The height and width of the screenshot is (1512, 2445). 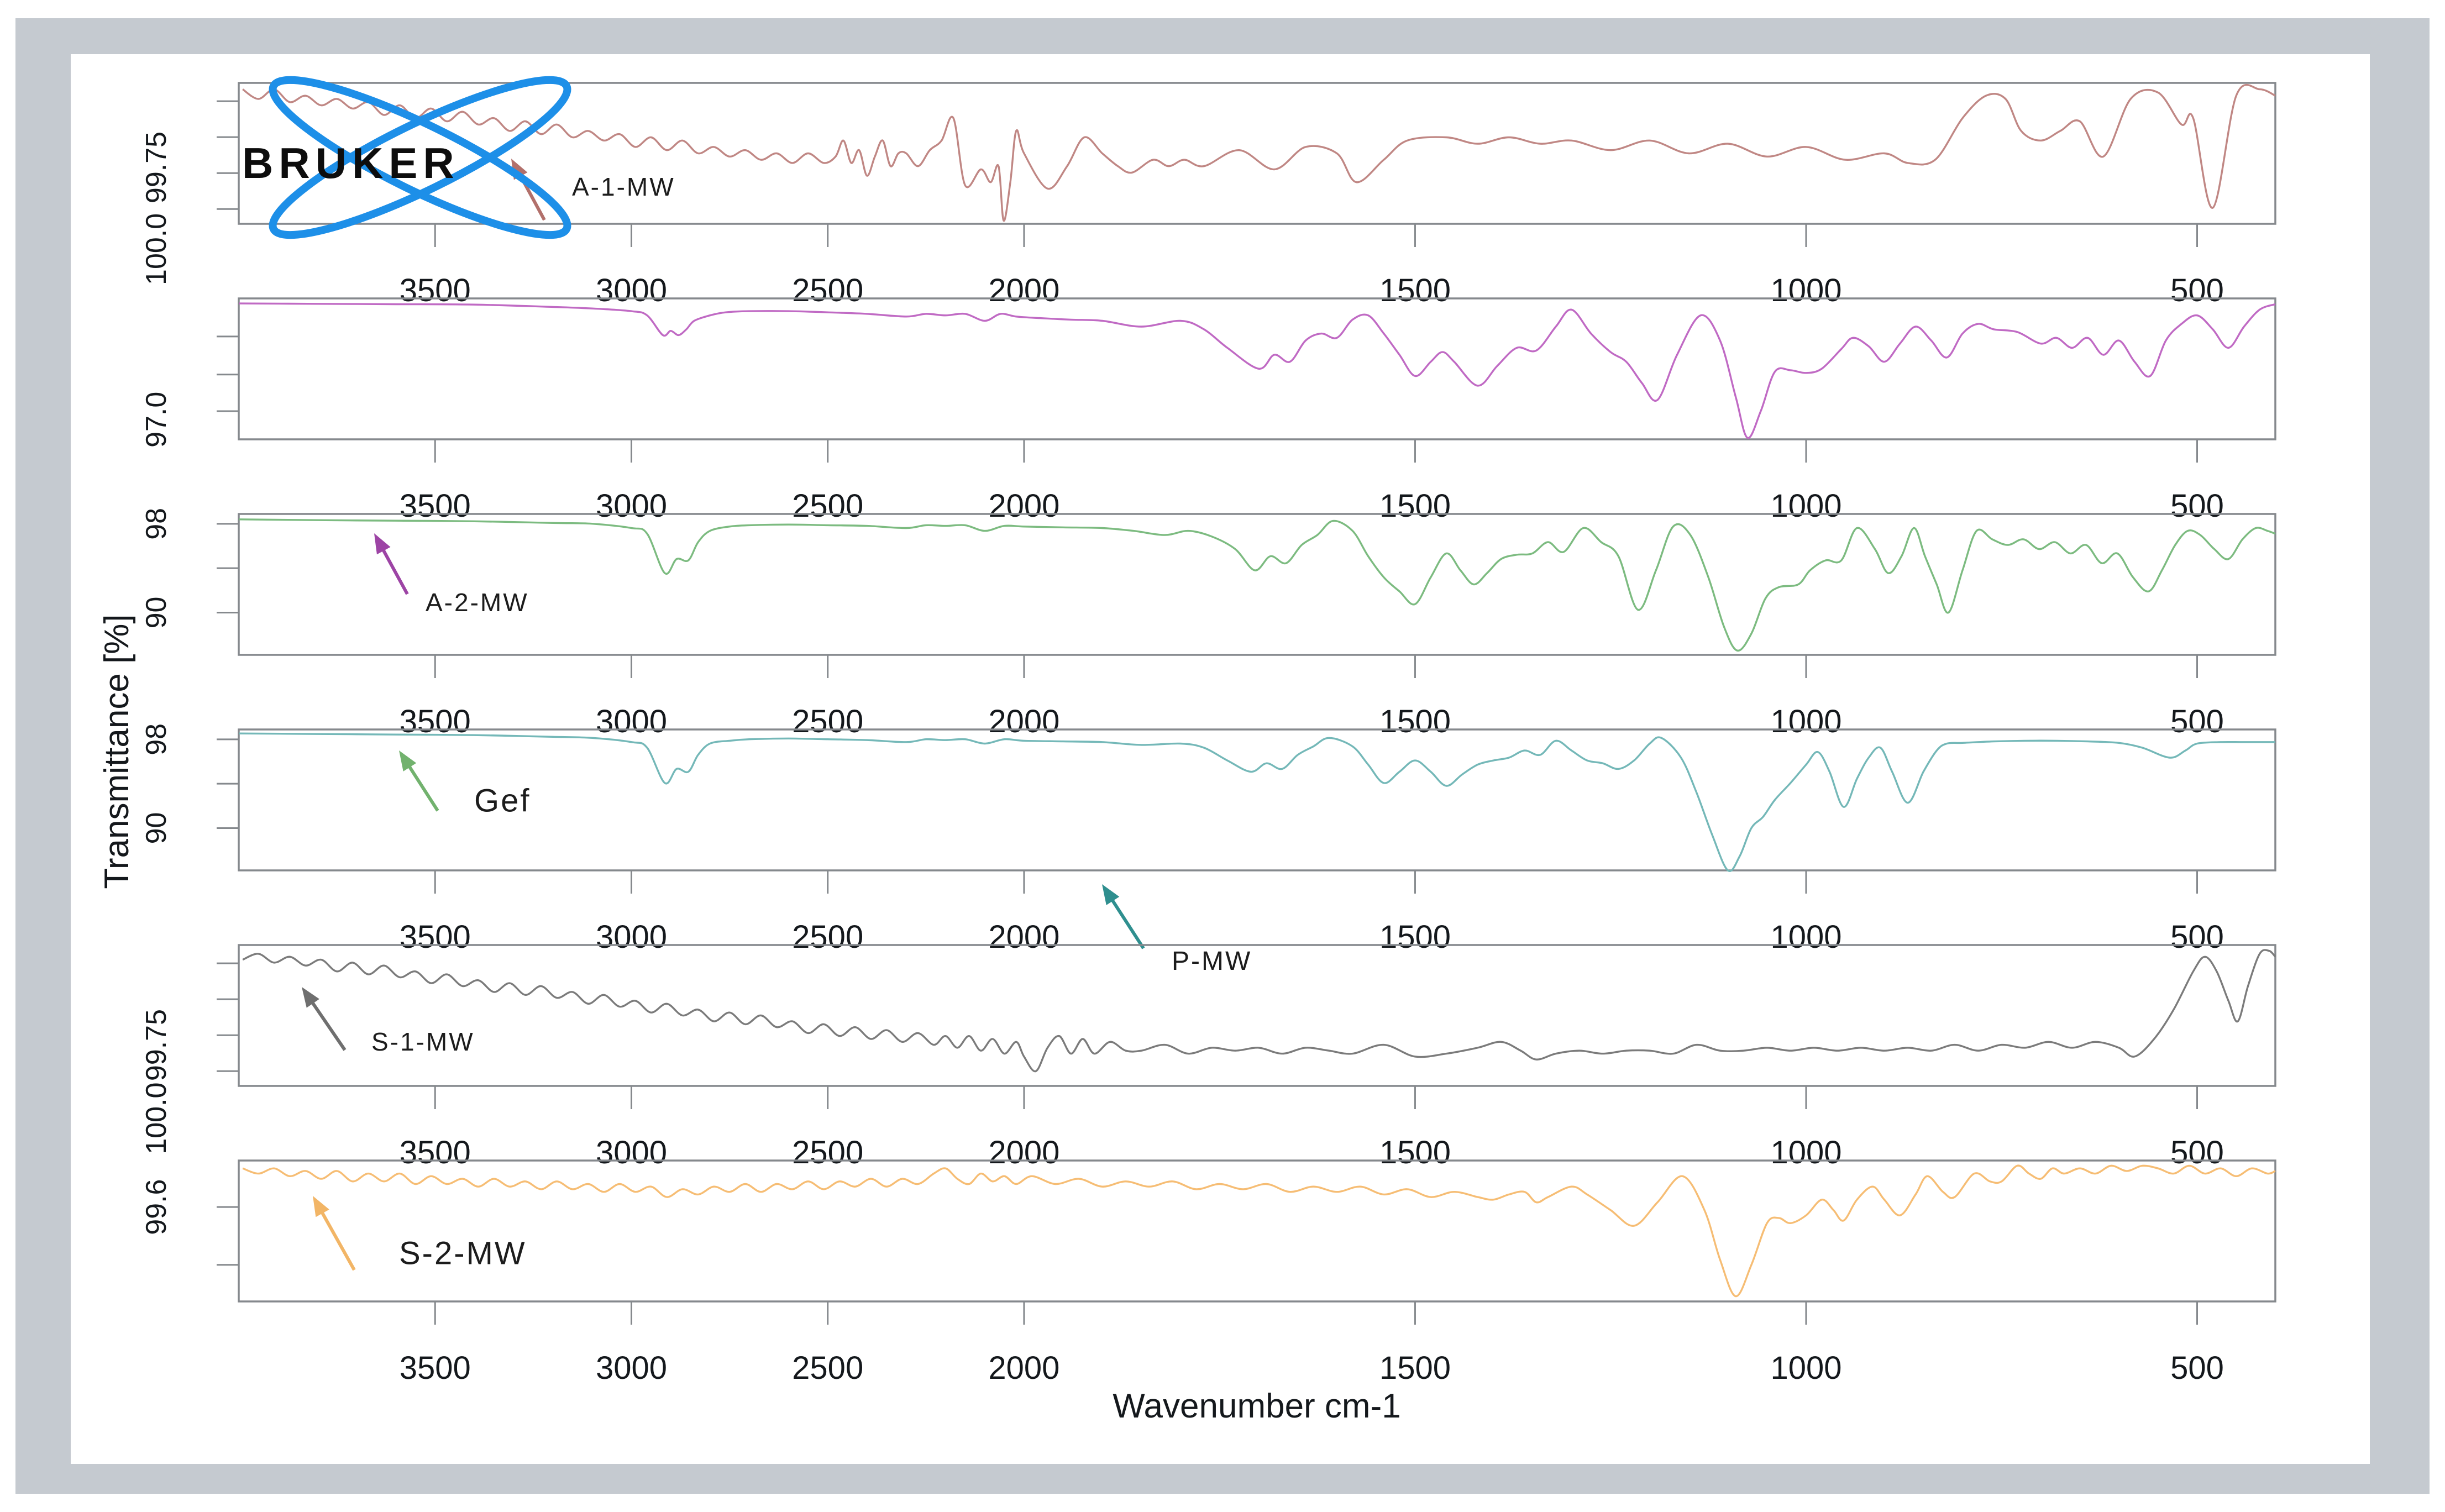 I want to click on spectrum-line-Gef, so click(x=1257, y=585).